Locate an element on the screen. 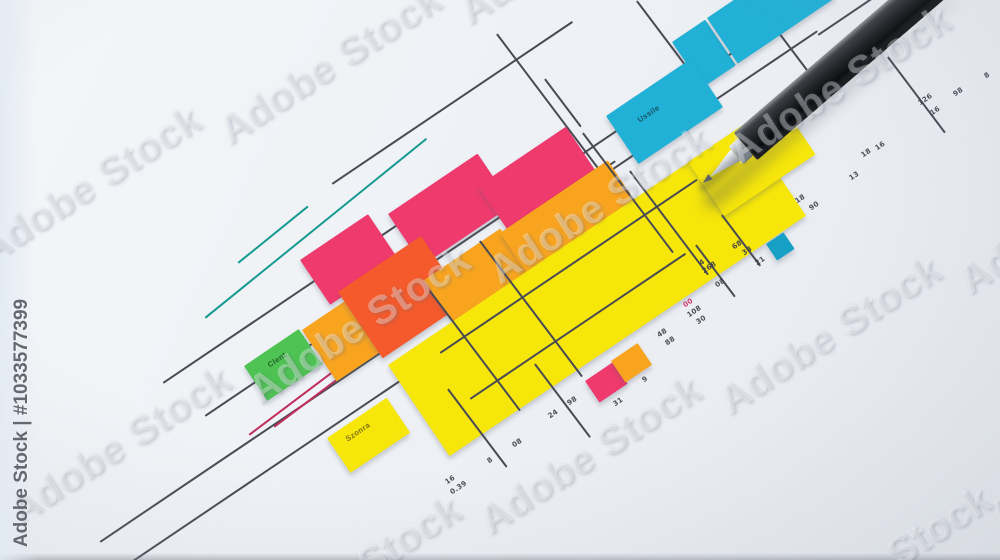 The image size is (1000, 560). green-block is located at coordinates (283, 365).